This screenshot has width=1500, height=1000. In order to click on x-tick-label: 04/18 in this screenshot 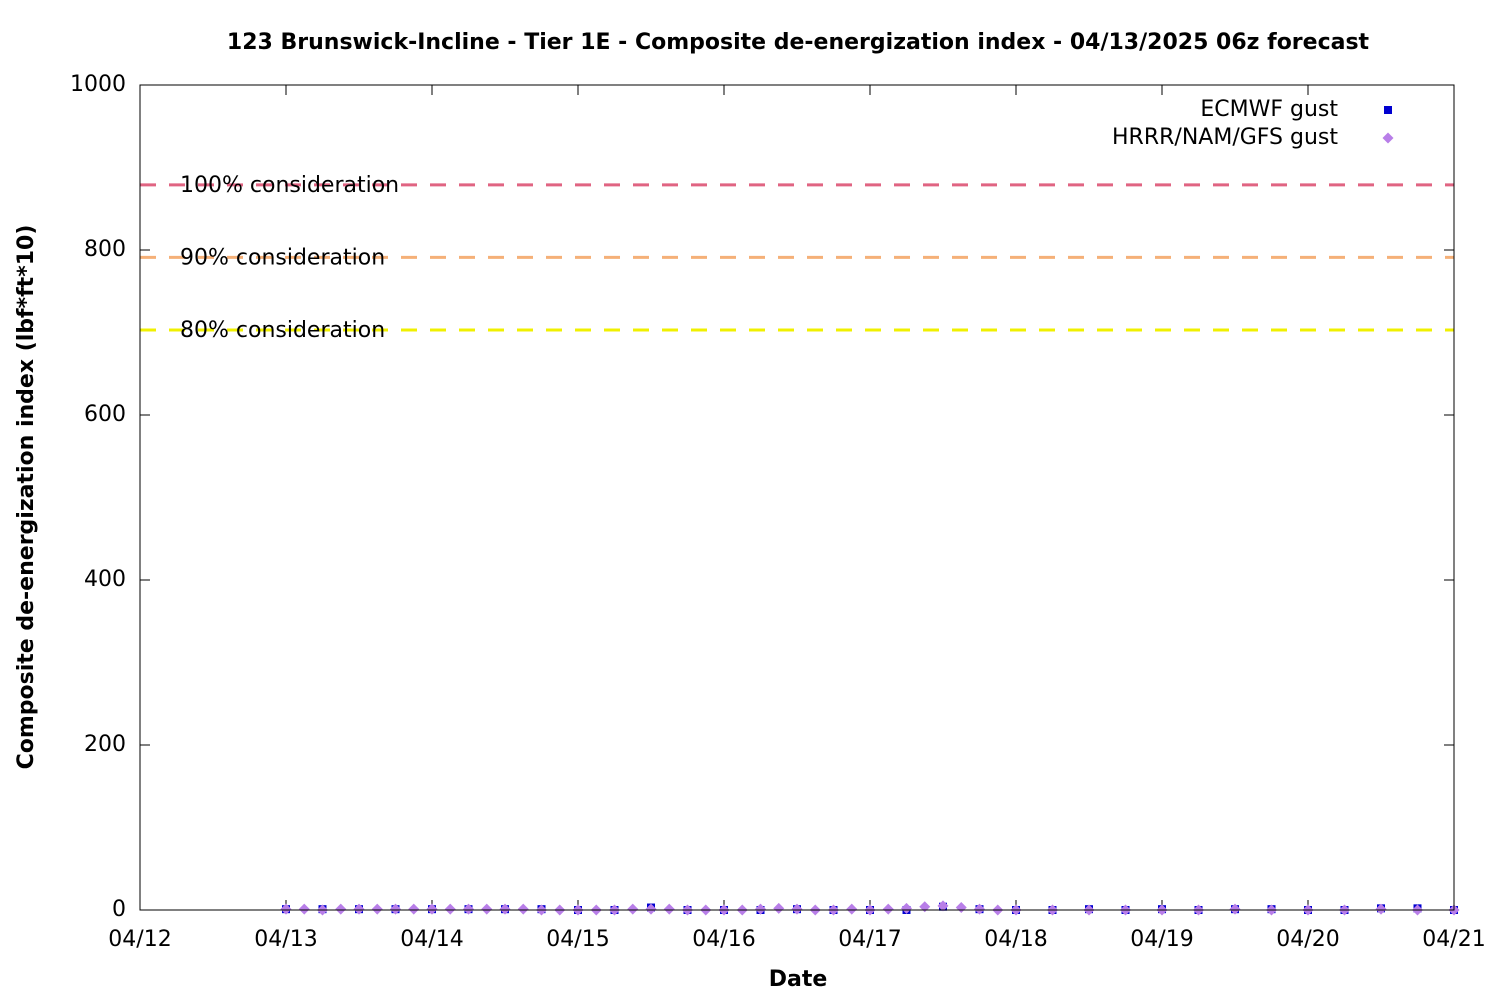, I will do `click(1015, 939)`.